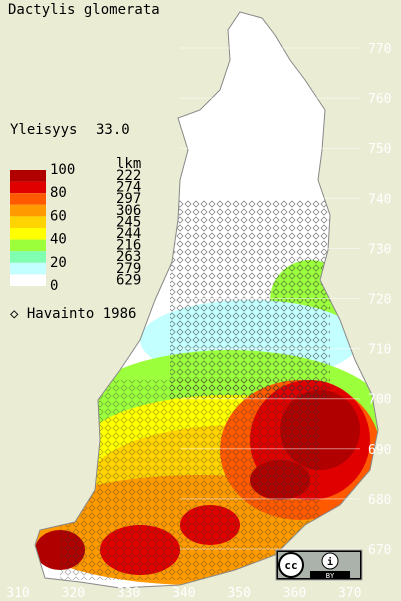 Image resolution: width=401 pixels, height=601 pixels. Describe the element at coordinates (113, 130) in the screenshot. I see `frequency-value: 33.0` at that location.